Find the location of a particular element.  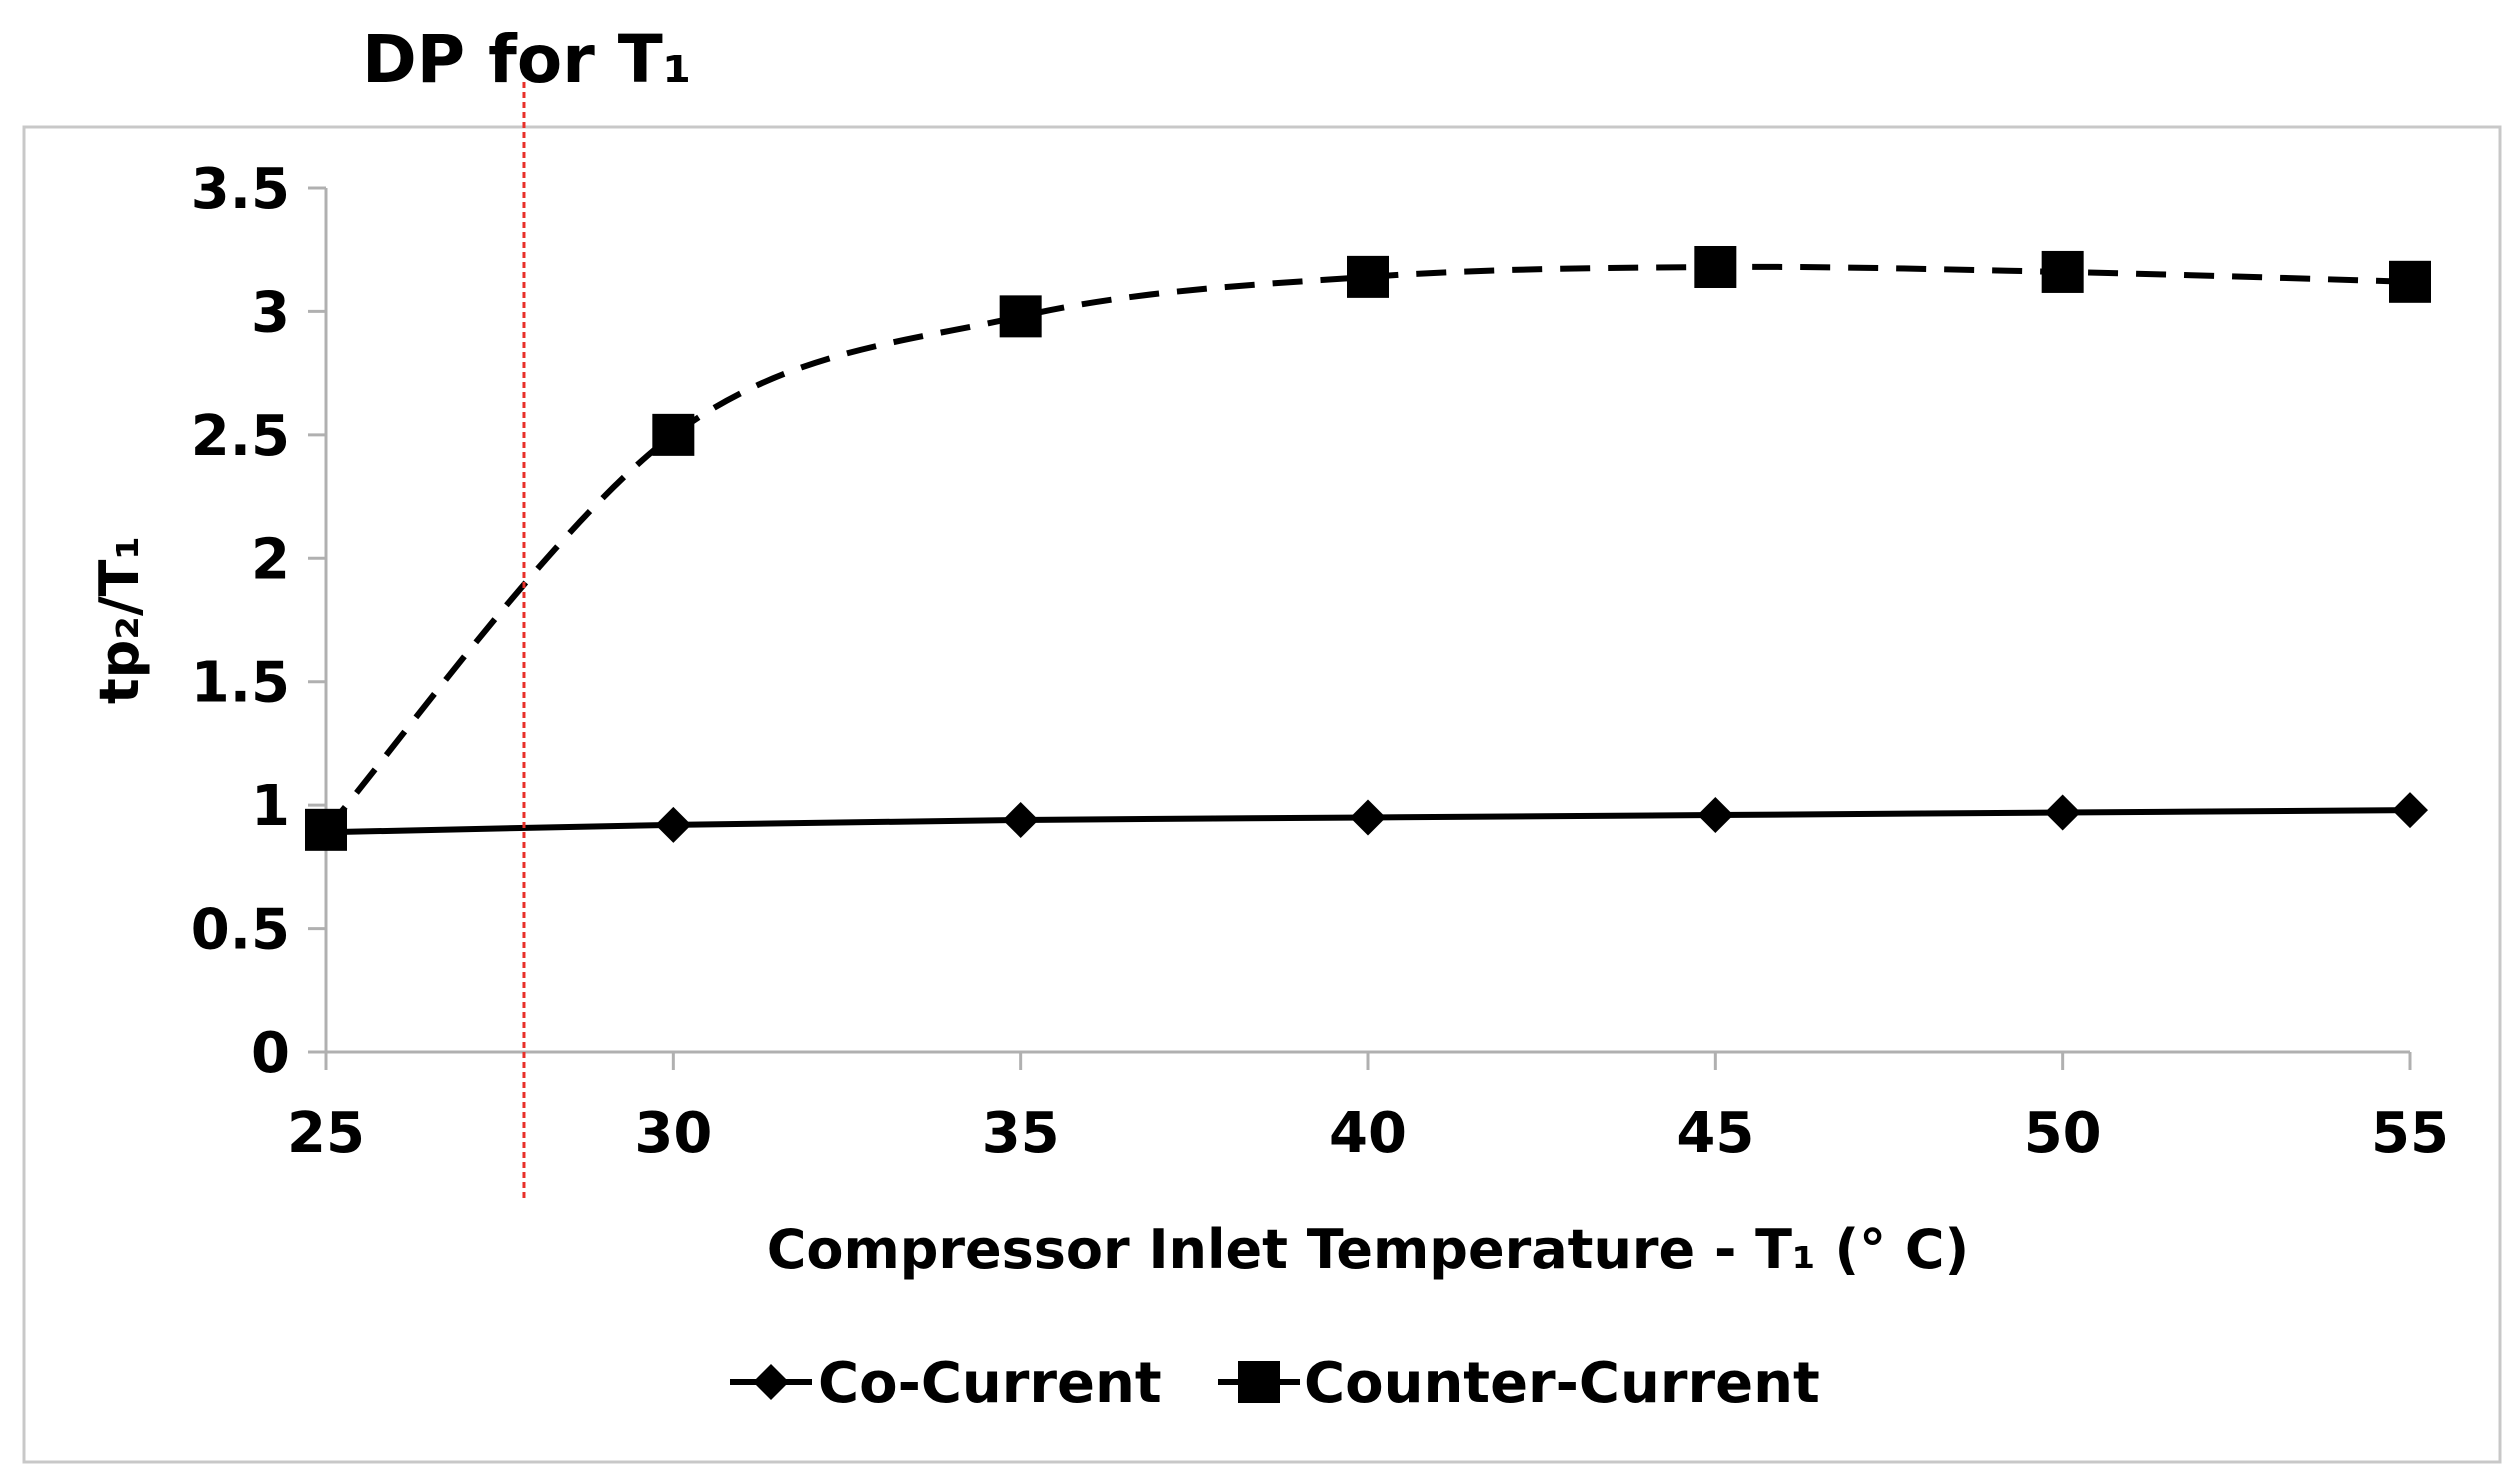

y-tick-label: 3.5 is located at coordinates (240, 189).